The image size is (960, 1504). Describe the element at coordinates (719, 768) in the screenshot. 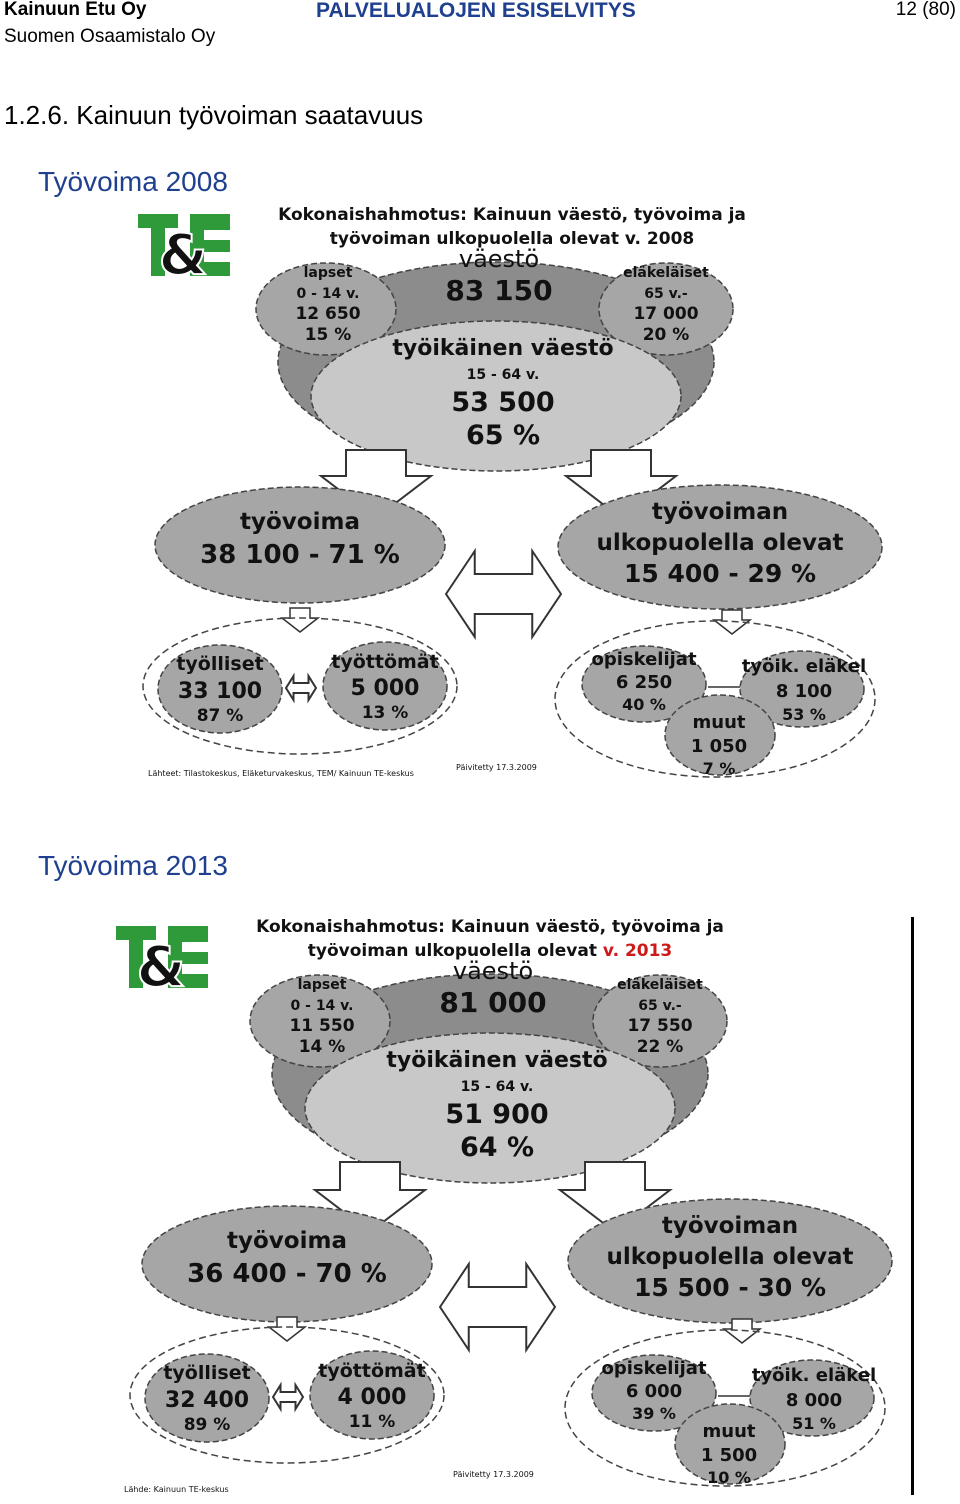

I see `others-text-2: 7 %` at that location.